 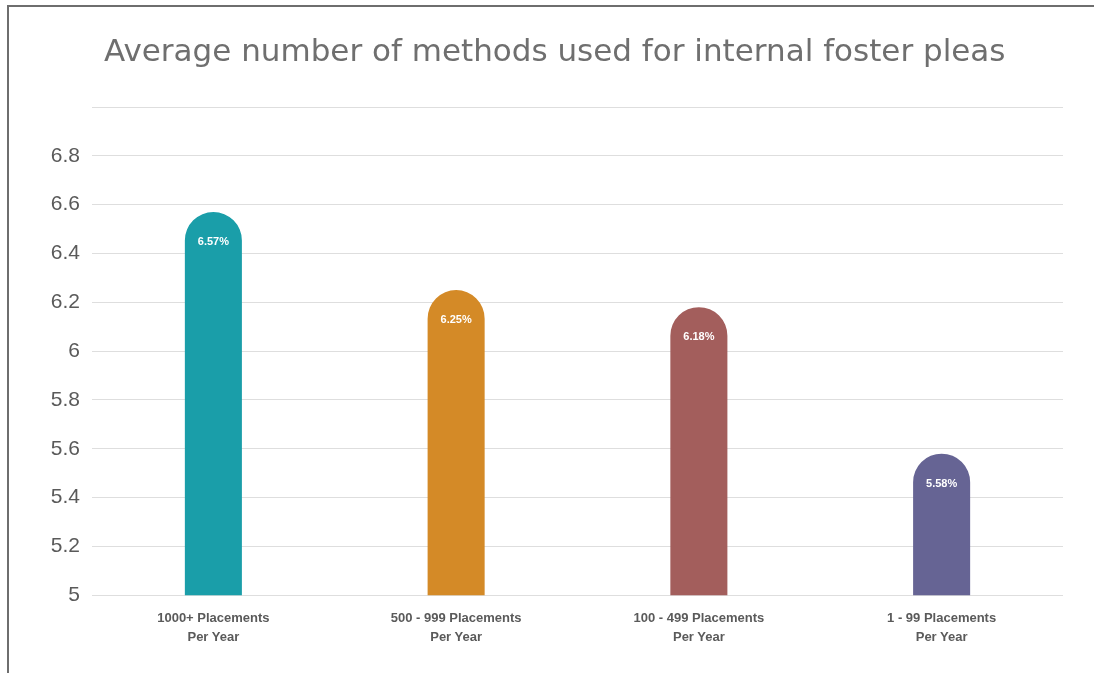 What do you see at coordinates (65, 398) in the screenshot?
I see `y-tick-label: 5.8` at bounding box center [65, 398].